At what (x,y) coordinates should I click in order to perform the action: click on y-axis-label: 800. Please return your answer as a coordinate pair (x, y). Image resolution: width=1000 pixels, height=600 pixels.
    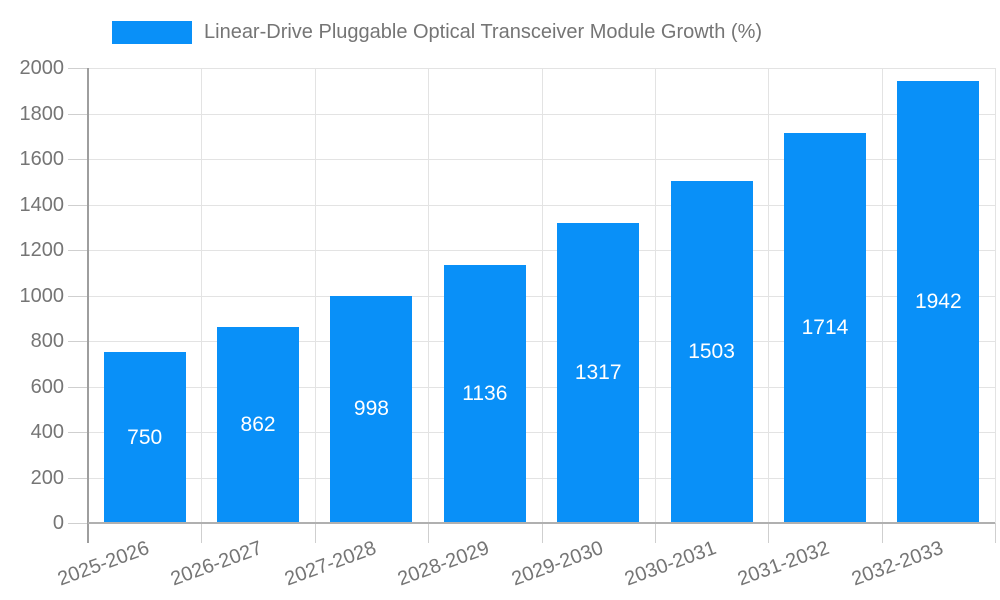
    Looking at the image, I should click on (47, 341).